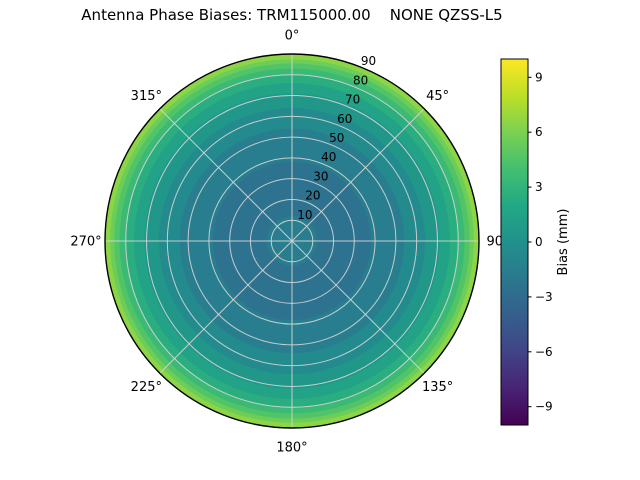 The image size is (640, 480). Describe the element at coordinates (514, 242) in the screenshot. I see `colorbar` at that location.